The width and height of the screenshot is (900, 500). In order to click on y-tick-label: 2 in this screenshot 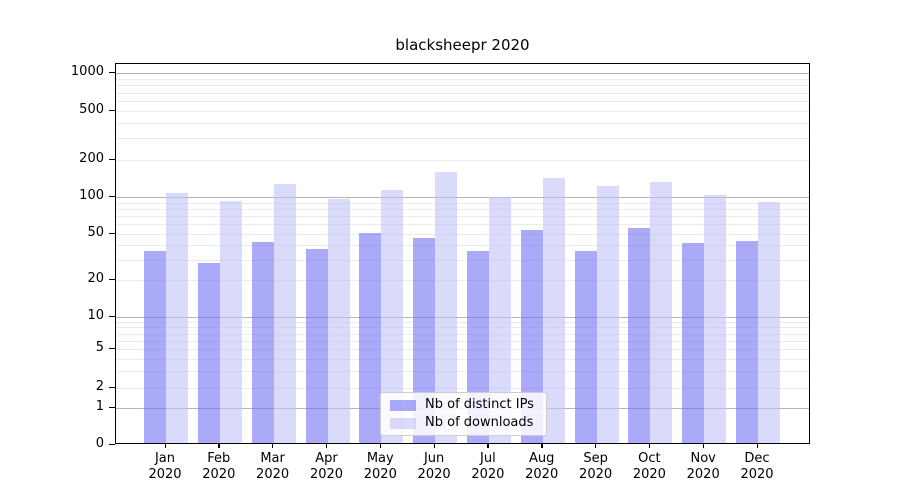, I will do `click(99, 386)`.